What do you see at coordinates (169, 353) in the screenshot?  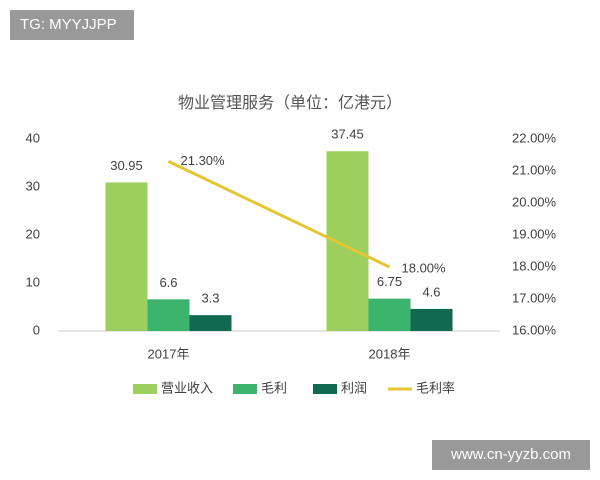 I see `x-tick-label: 2017年` at bounding box center [169, 353].